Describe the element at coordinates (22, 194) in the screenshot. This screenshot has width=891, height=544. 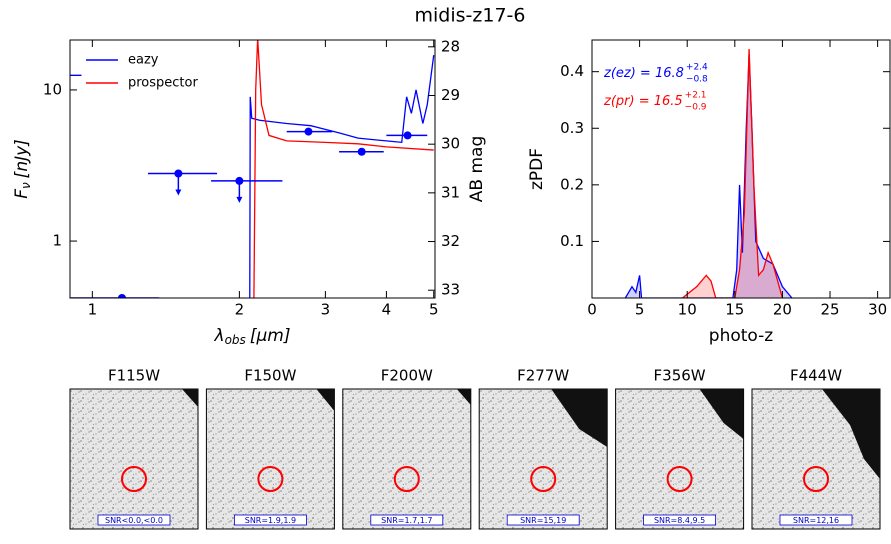
I see `y-label-symbol: F` at that location.